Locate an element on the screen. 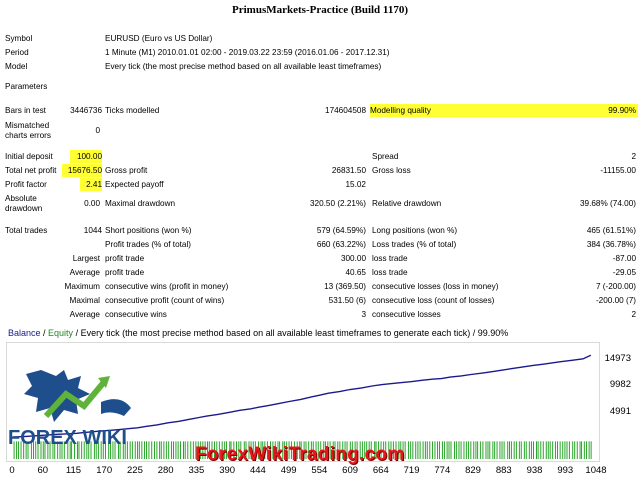 The width and height of the screenshot is (640, 480). x-tick-label: 115 is located at coordinates (73, 470).